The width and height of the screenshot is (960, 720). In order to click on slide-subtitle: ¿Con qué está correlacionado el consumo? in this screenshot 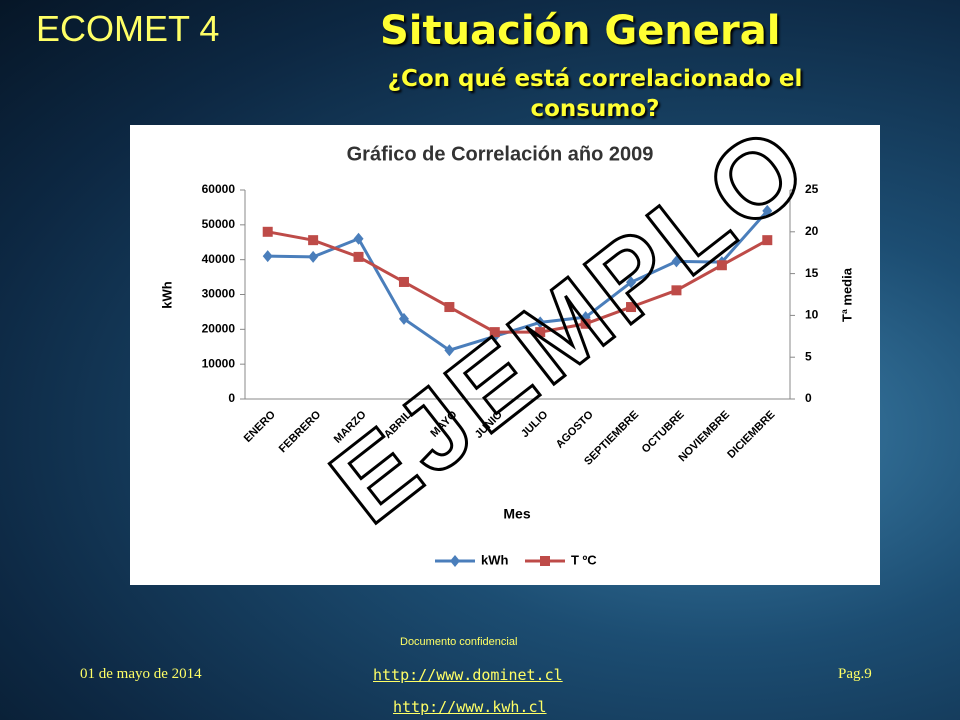, I will do `click(595, 94)`.